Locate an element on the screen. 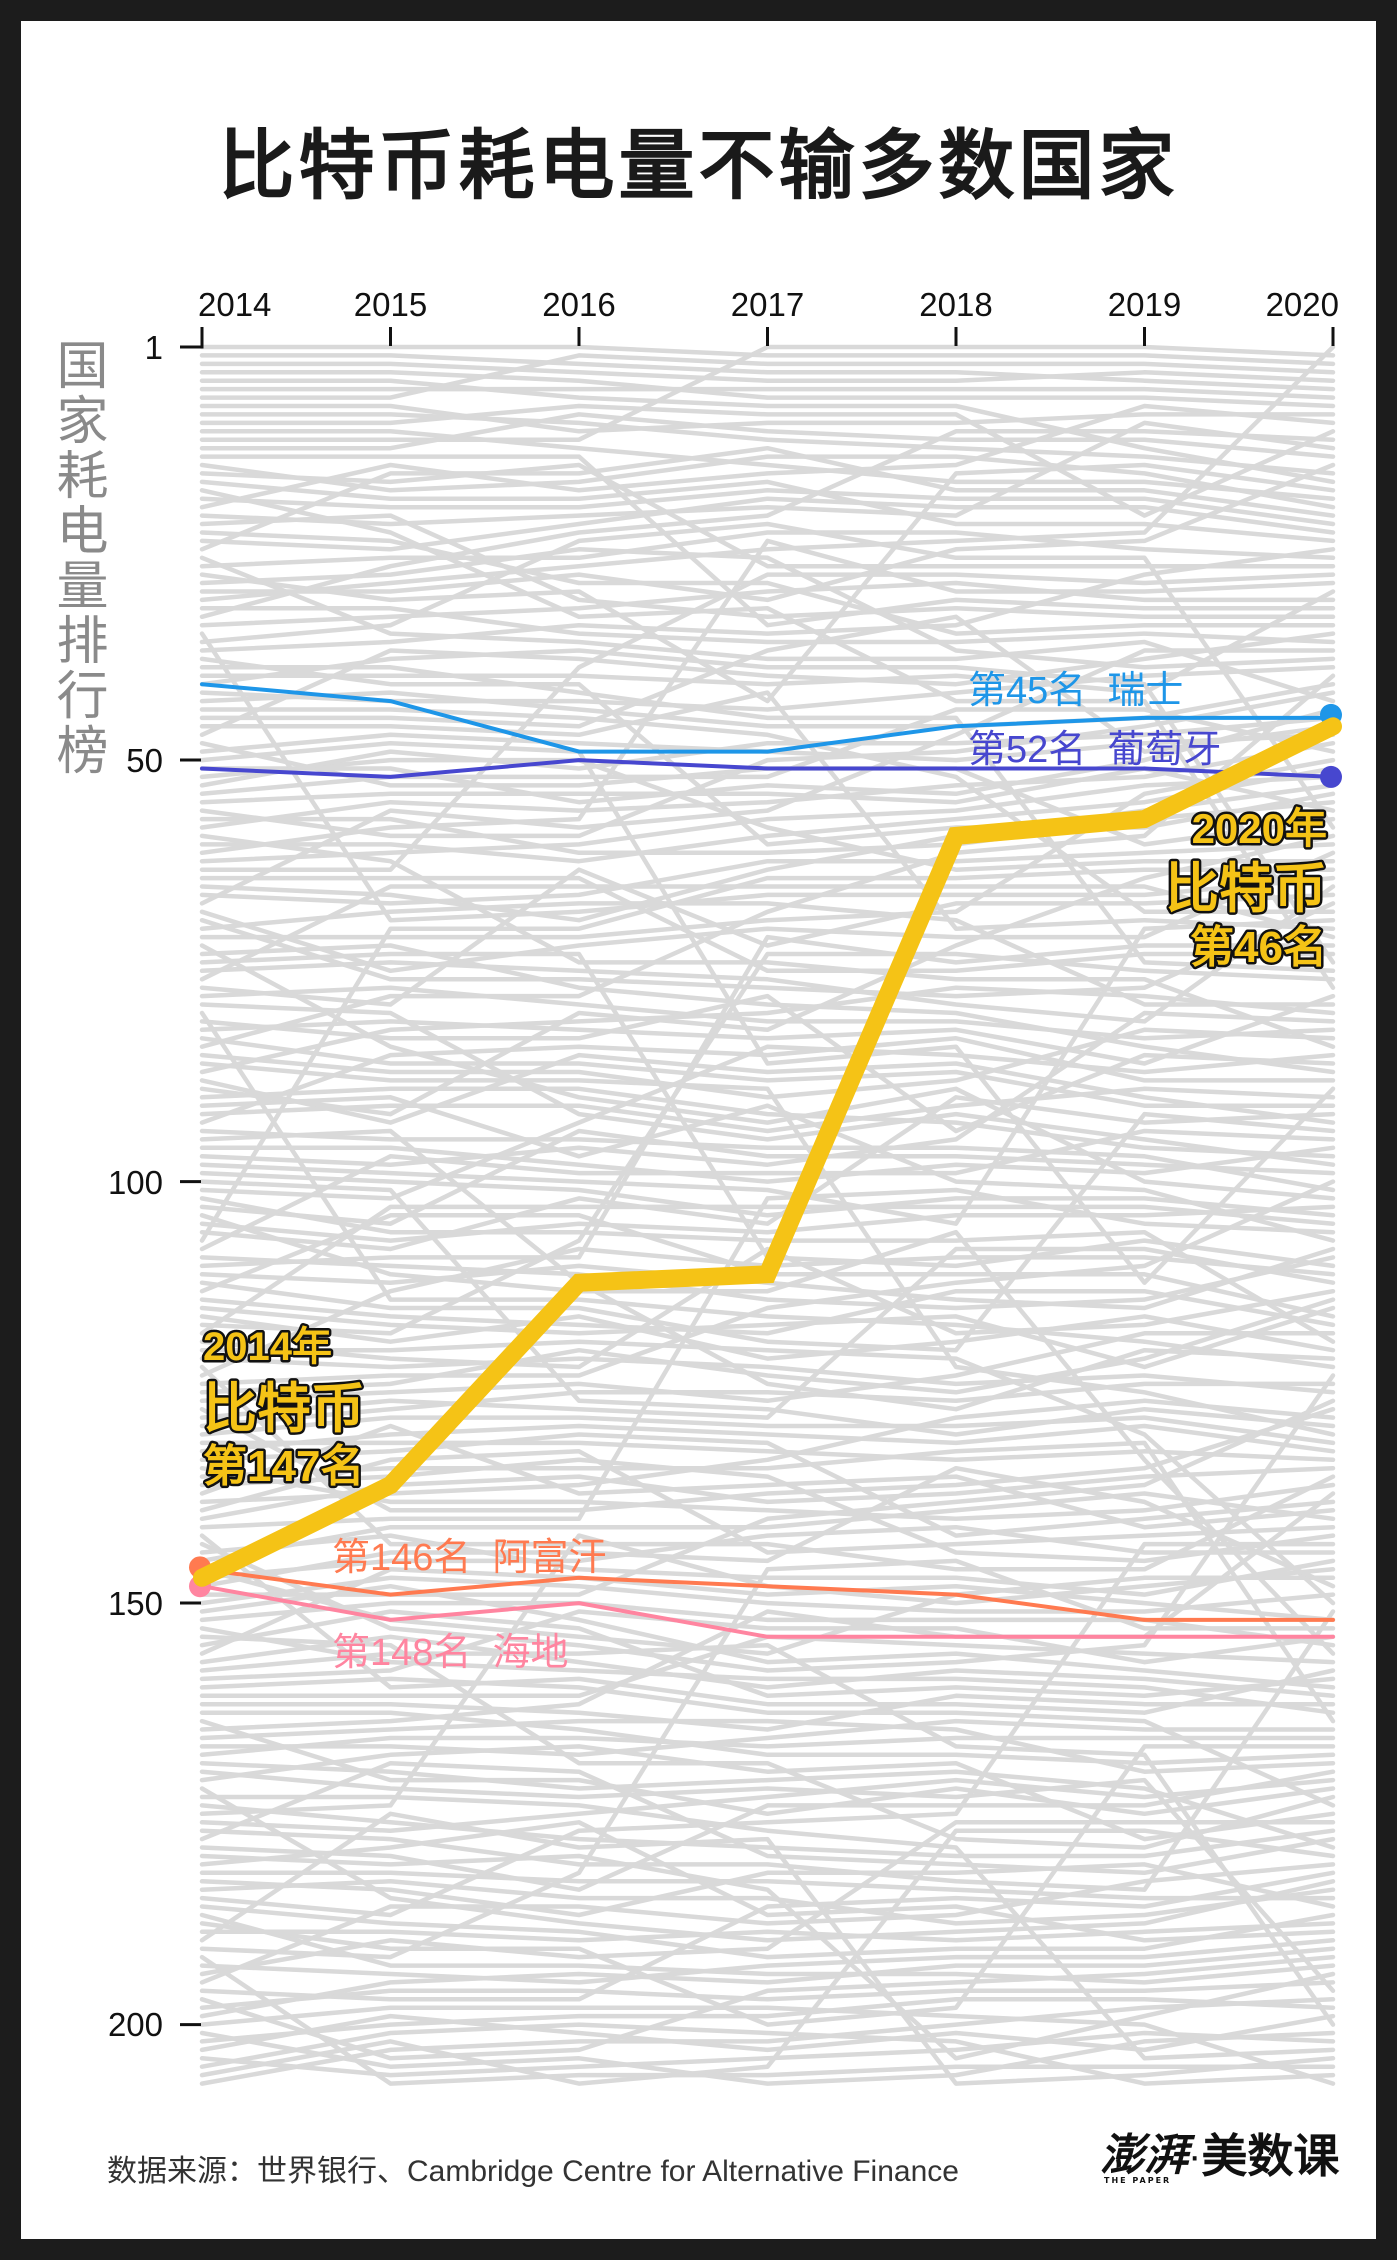 The image size is (1397, 2260). bitcoin-2014-name: 比特币 is located at coordinates (284, 1409).